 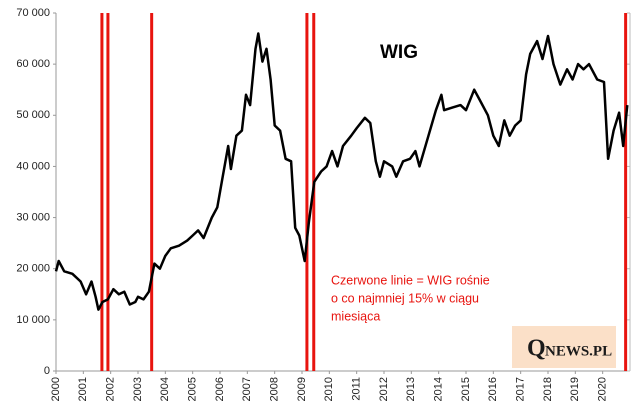 What do you see at coordinates (165, 389) in the screenshot?
I see `x-tick-label: 2004` at bounding box center [165, 389].